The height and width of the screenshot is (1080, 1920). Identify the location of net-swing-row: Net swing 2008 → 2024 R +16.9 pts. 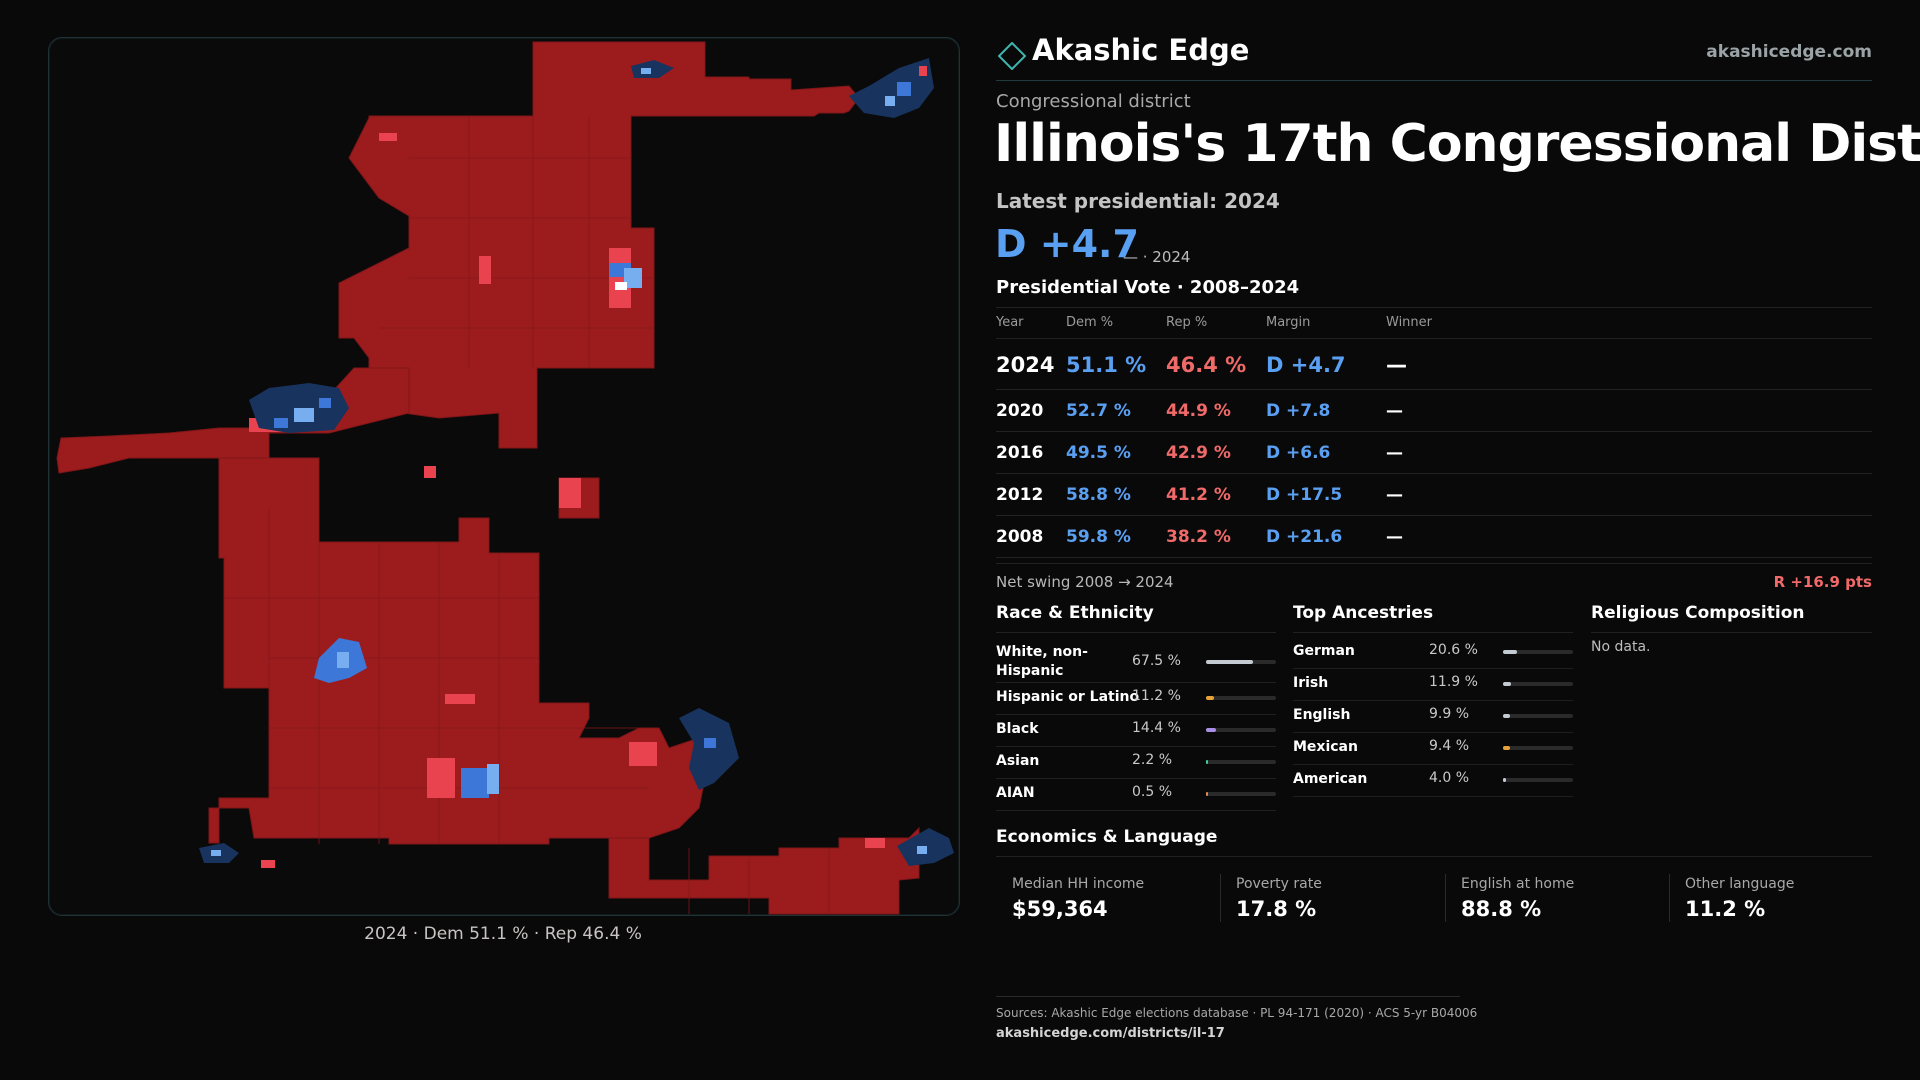
(1434, 579).